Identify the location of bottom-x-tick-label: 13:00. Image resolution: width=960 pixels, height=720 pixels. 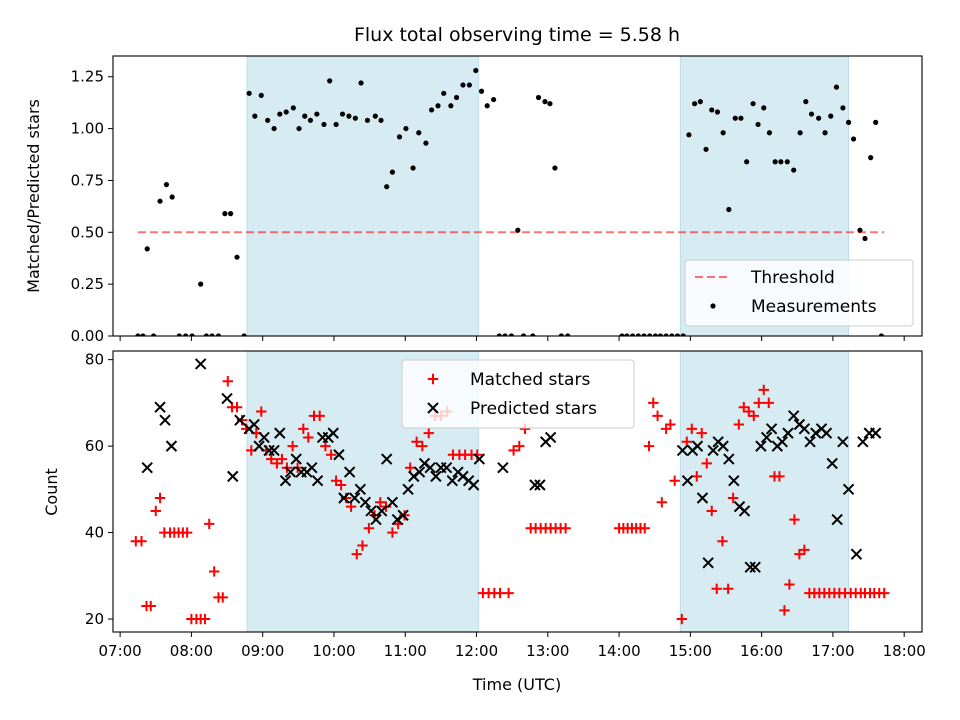
(547, 651).